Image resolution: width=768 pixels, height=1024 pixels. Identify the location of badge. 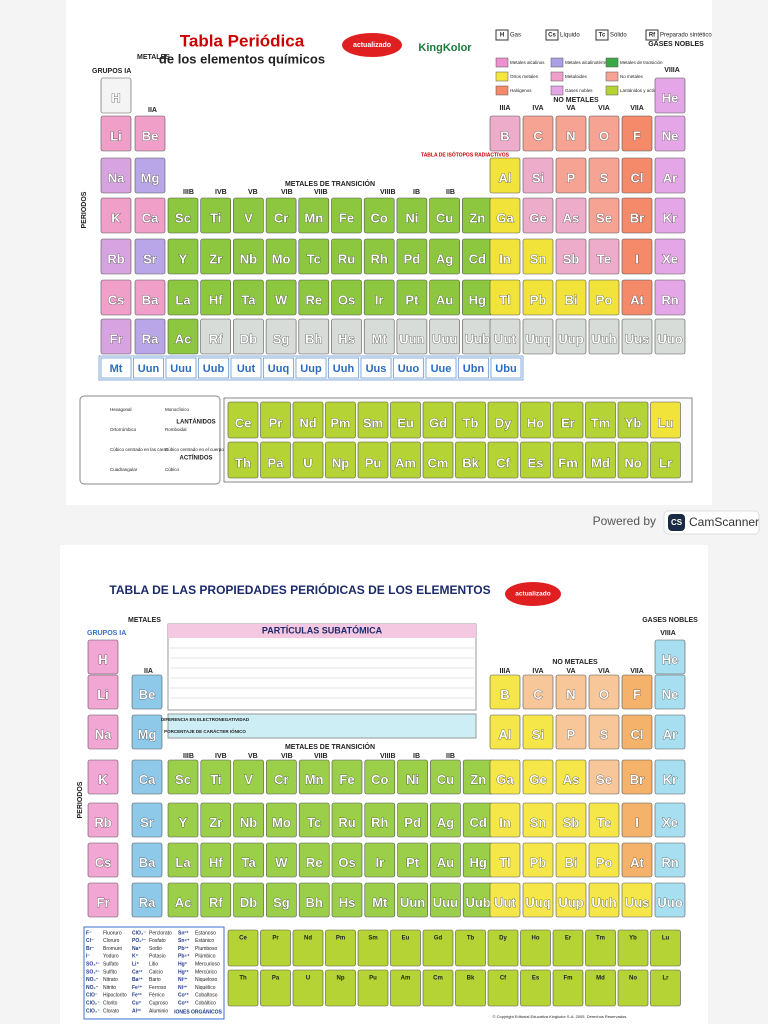
(533, 594).